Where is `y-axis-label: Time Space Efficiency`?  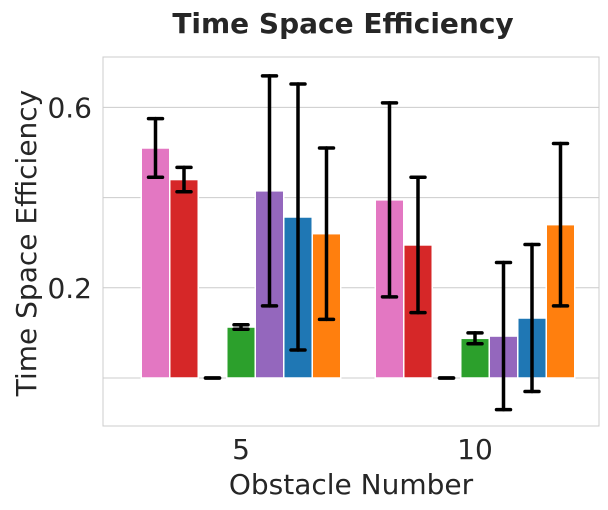 y-axis-label: Time Space Efficiency is located at coordinates (26, 244).